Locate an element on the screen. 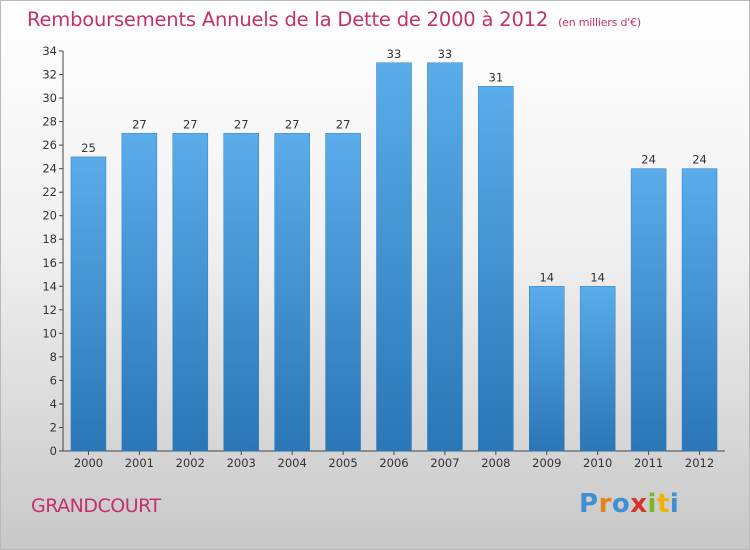 Image resolution: width=750 pixels, height=550 pixels. bar-value-label: 31 is located at coordinates (496, 77).